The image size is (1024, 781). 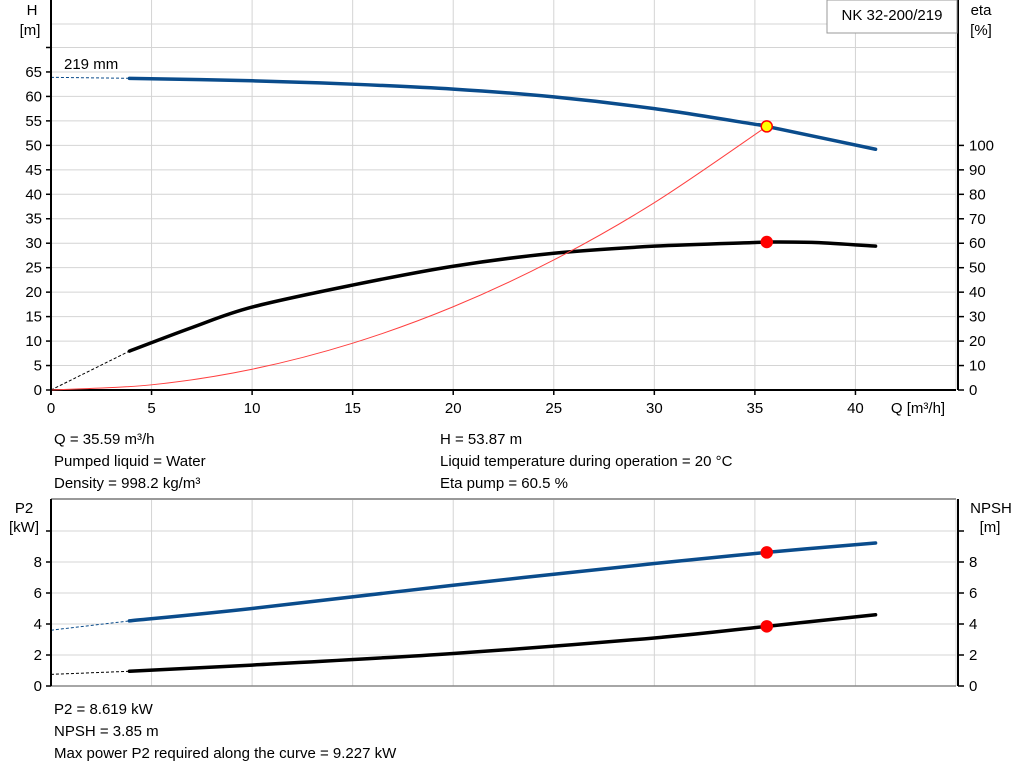 I want to click on top-left-tick-label: 25, so click(x=33, y=268).